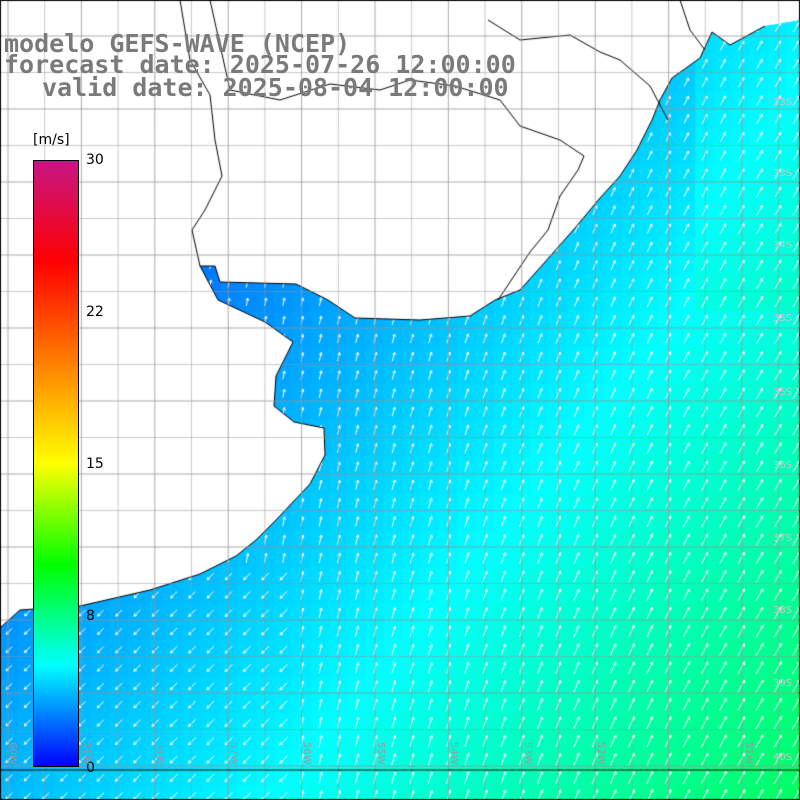  What do you see at coordinates (12, 753) in the screenshot?
I see `lon-label: 60W` at bounding box center [12, 753].